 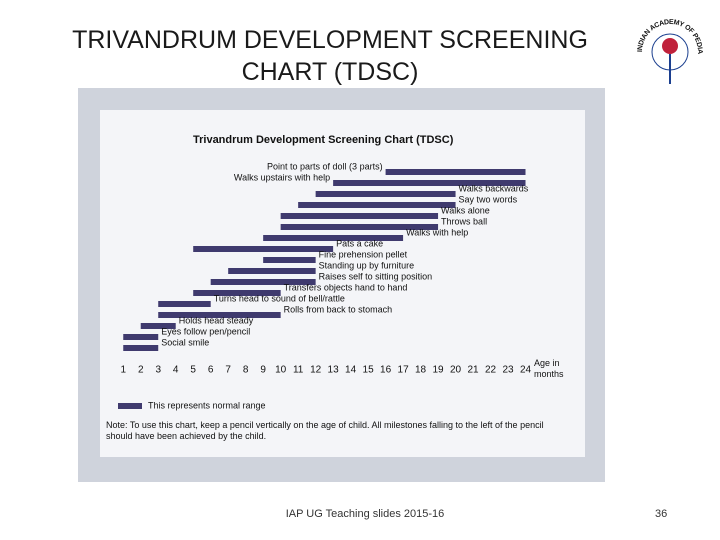 What do you see at coordinates (365, 514) in the screenshot?
I see `footer: IAP UG Teaching slides 2015-16` at bounding box center [365, 514].